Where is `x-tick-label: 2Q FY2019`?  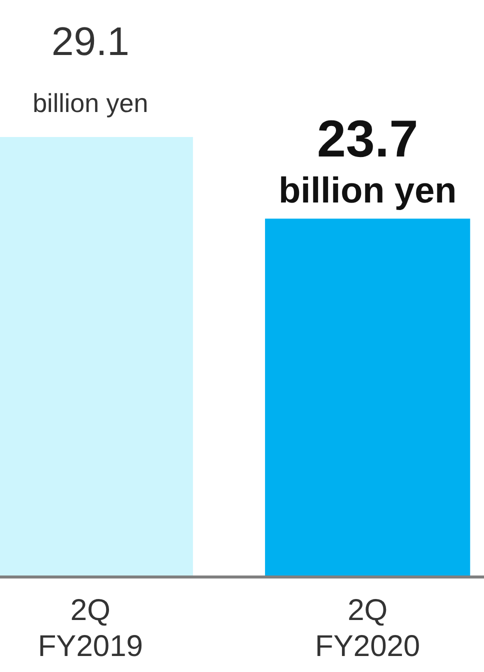 x-tick-label: 2Q FY2019 is located at coordinates (90, 628).